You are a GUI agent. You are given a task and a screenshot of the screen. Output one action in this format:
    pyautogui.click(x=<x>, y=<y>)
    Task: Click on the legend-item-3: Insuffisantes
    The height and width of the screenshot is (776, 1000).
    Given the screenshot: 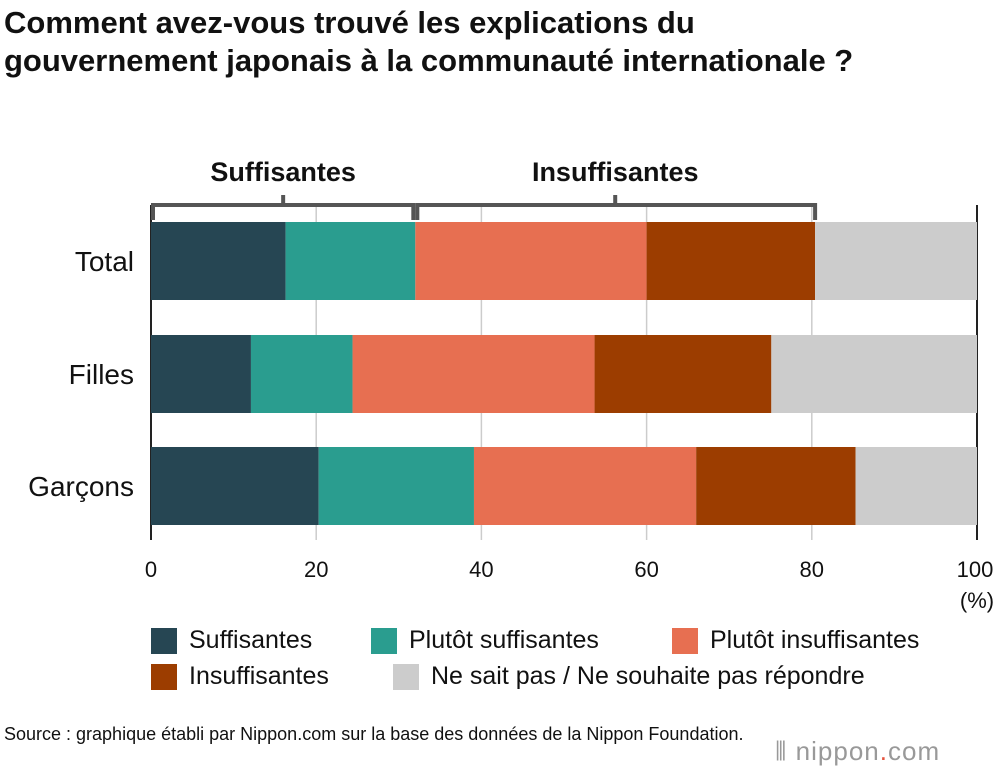 What is the action you would take?
    pyautogui.click(x=240, y=676)
    